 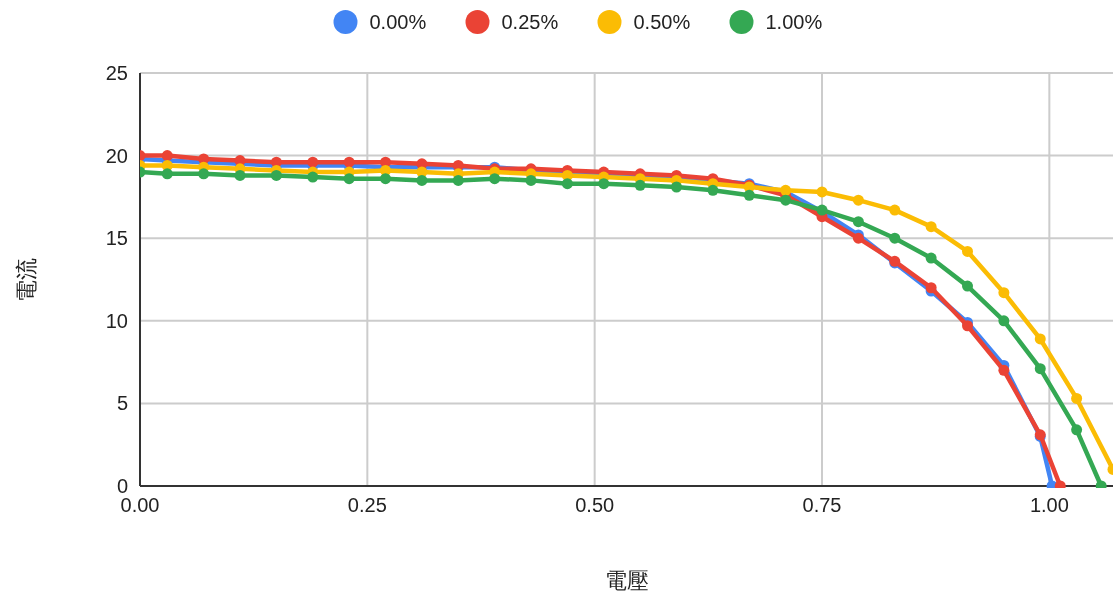 I want to click on y-tick-label: 20, so click(x=116, y=155).